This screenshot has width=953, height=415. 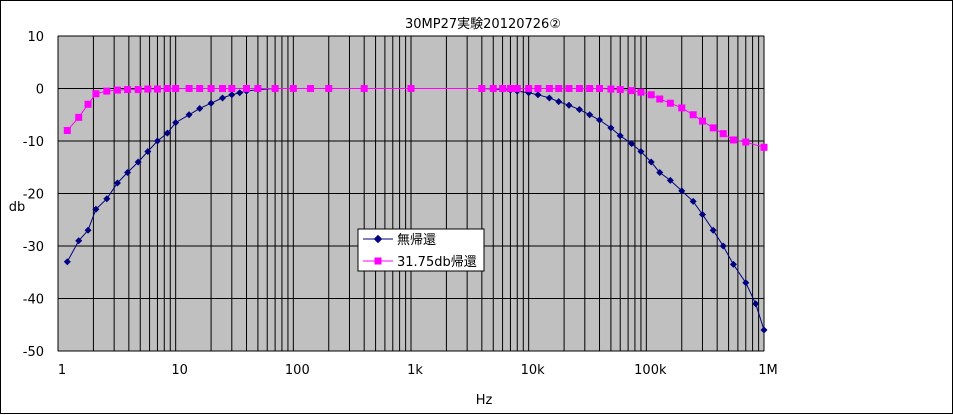 What do you see at coordinates (483, 24) in the screenshot?
I see `chart-title: 30MP27実験20120726②` at bounding box center [483, 24].